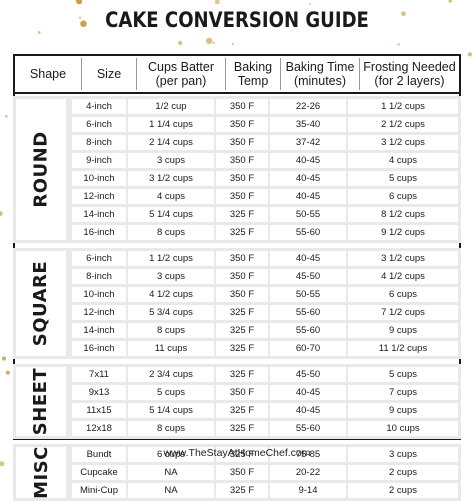 The width and height of the screenshot is (474, 501). Describe the element at coordinates (403, 348) in the screenshot. I see `cell-frosting: 11 1/2 cups` at that location.